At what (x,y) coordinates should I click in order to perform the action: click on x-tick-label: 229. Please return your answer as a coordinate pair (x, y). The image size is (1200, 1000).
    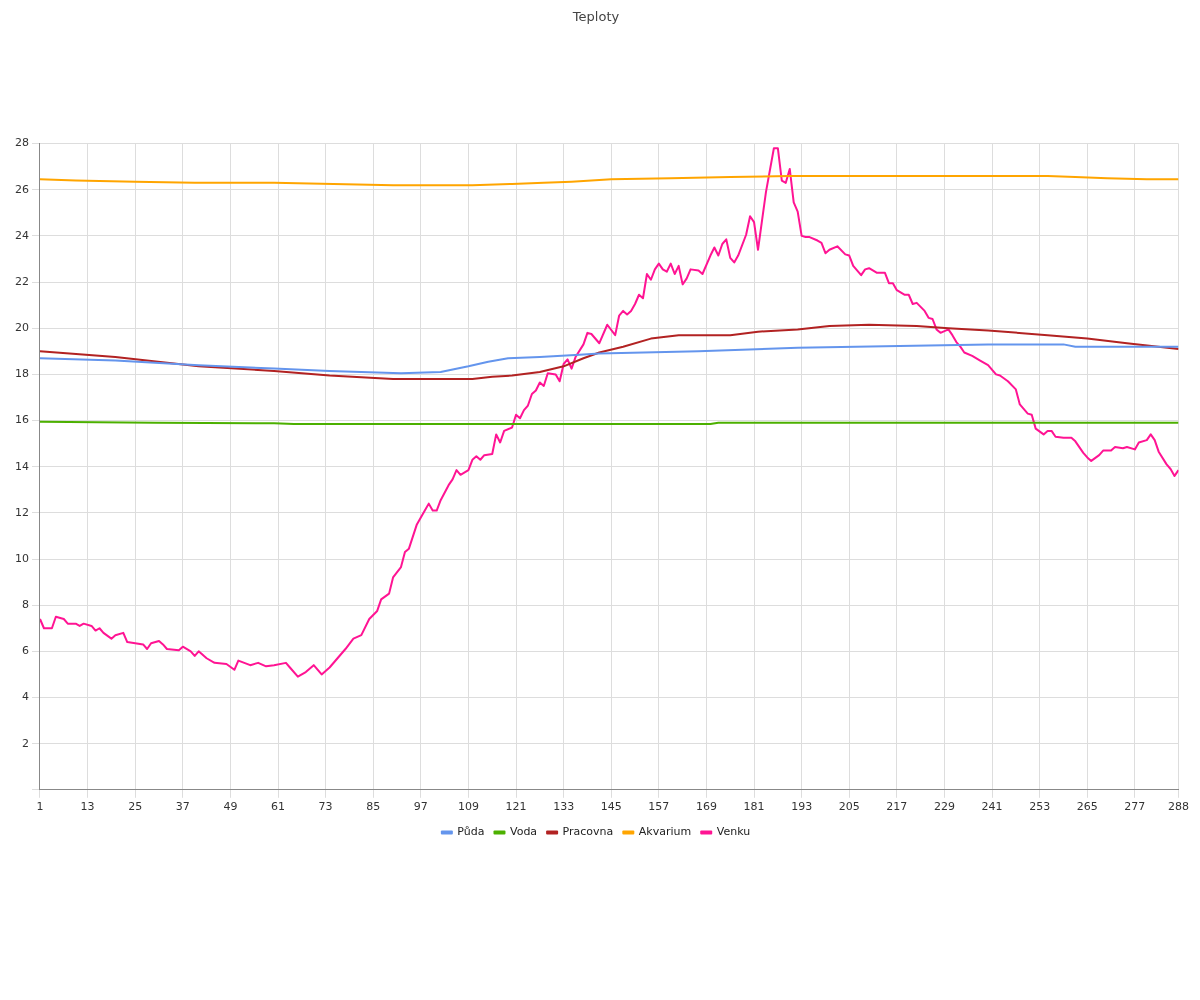
    Looking at the image, I should click on (944, 807).